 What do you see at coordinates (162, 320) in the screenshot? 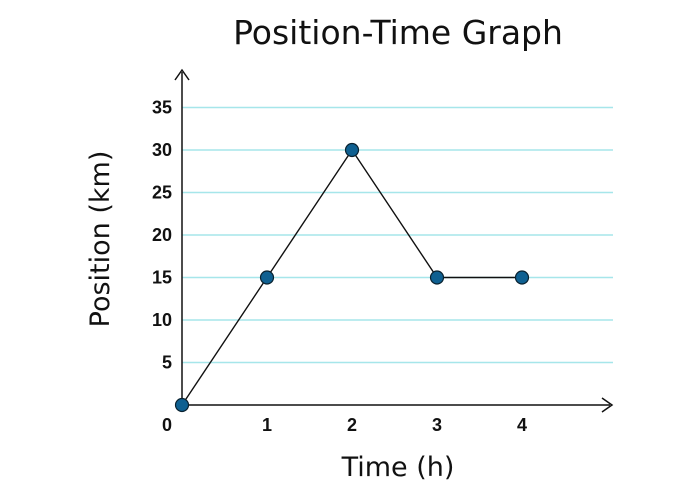
I see `y-tick-label: 10` at bounding box center [162, 320].